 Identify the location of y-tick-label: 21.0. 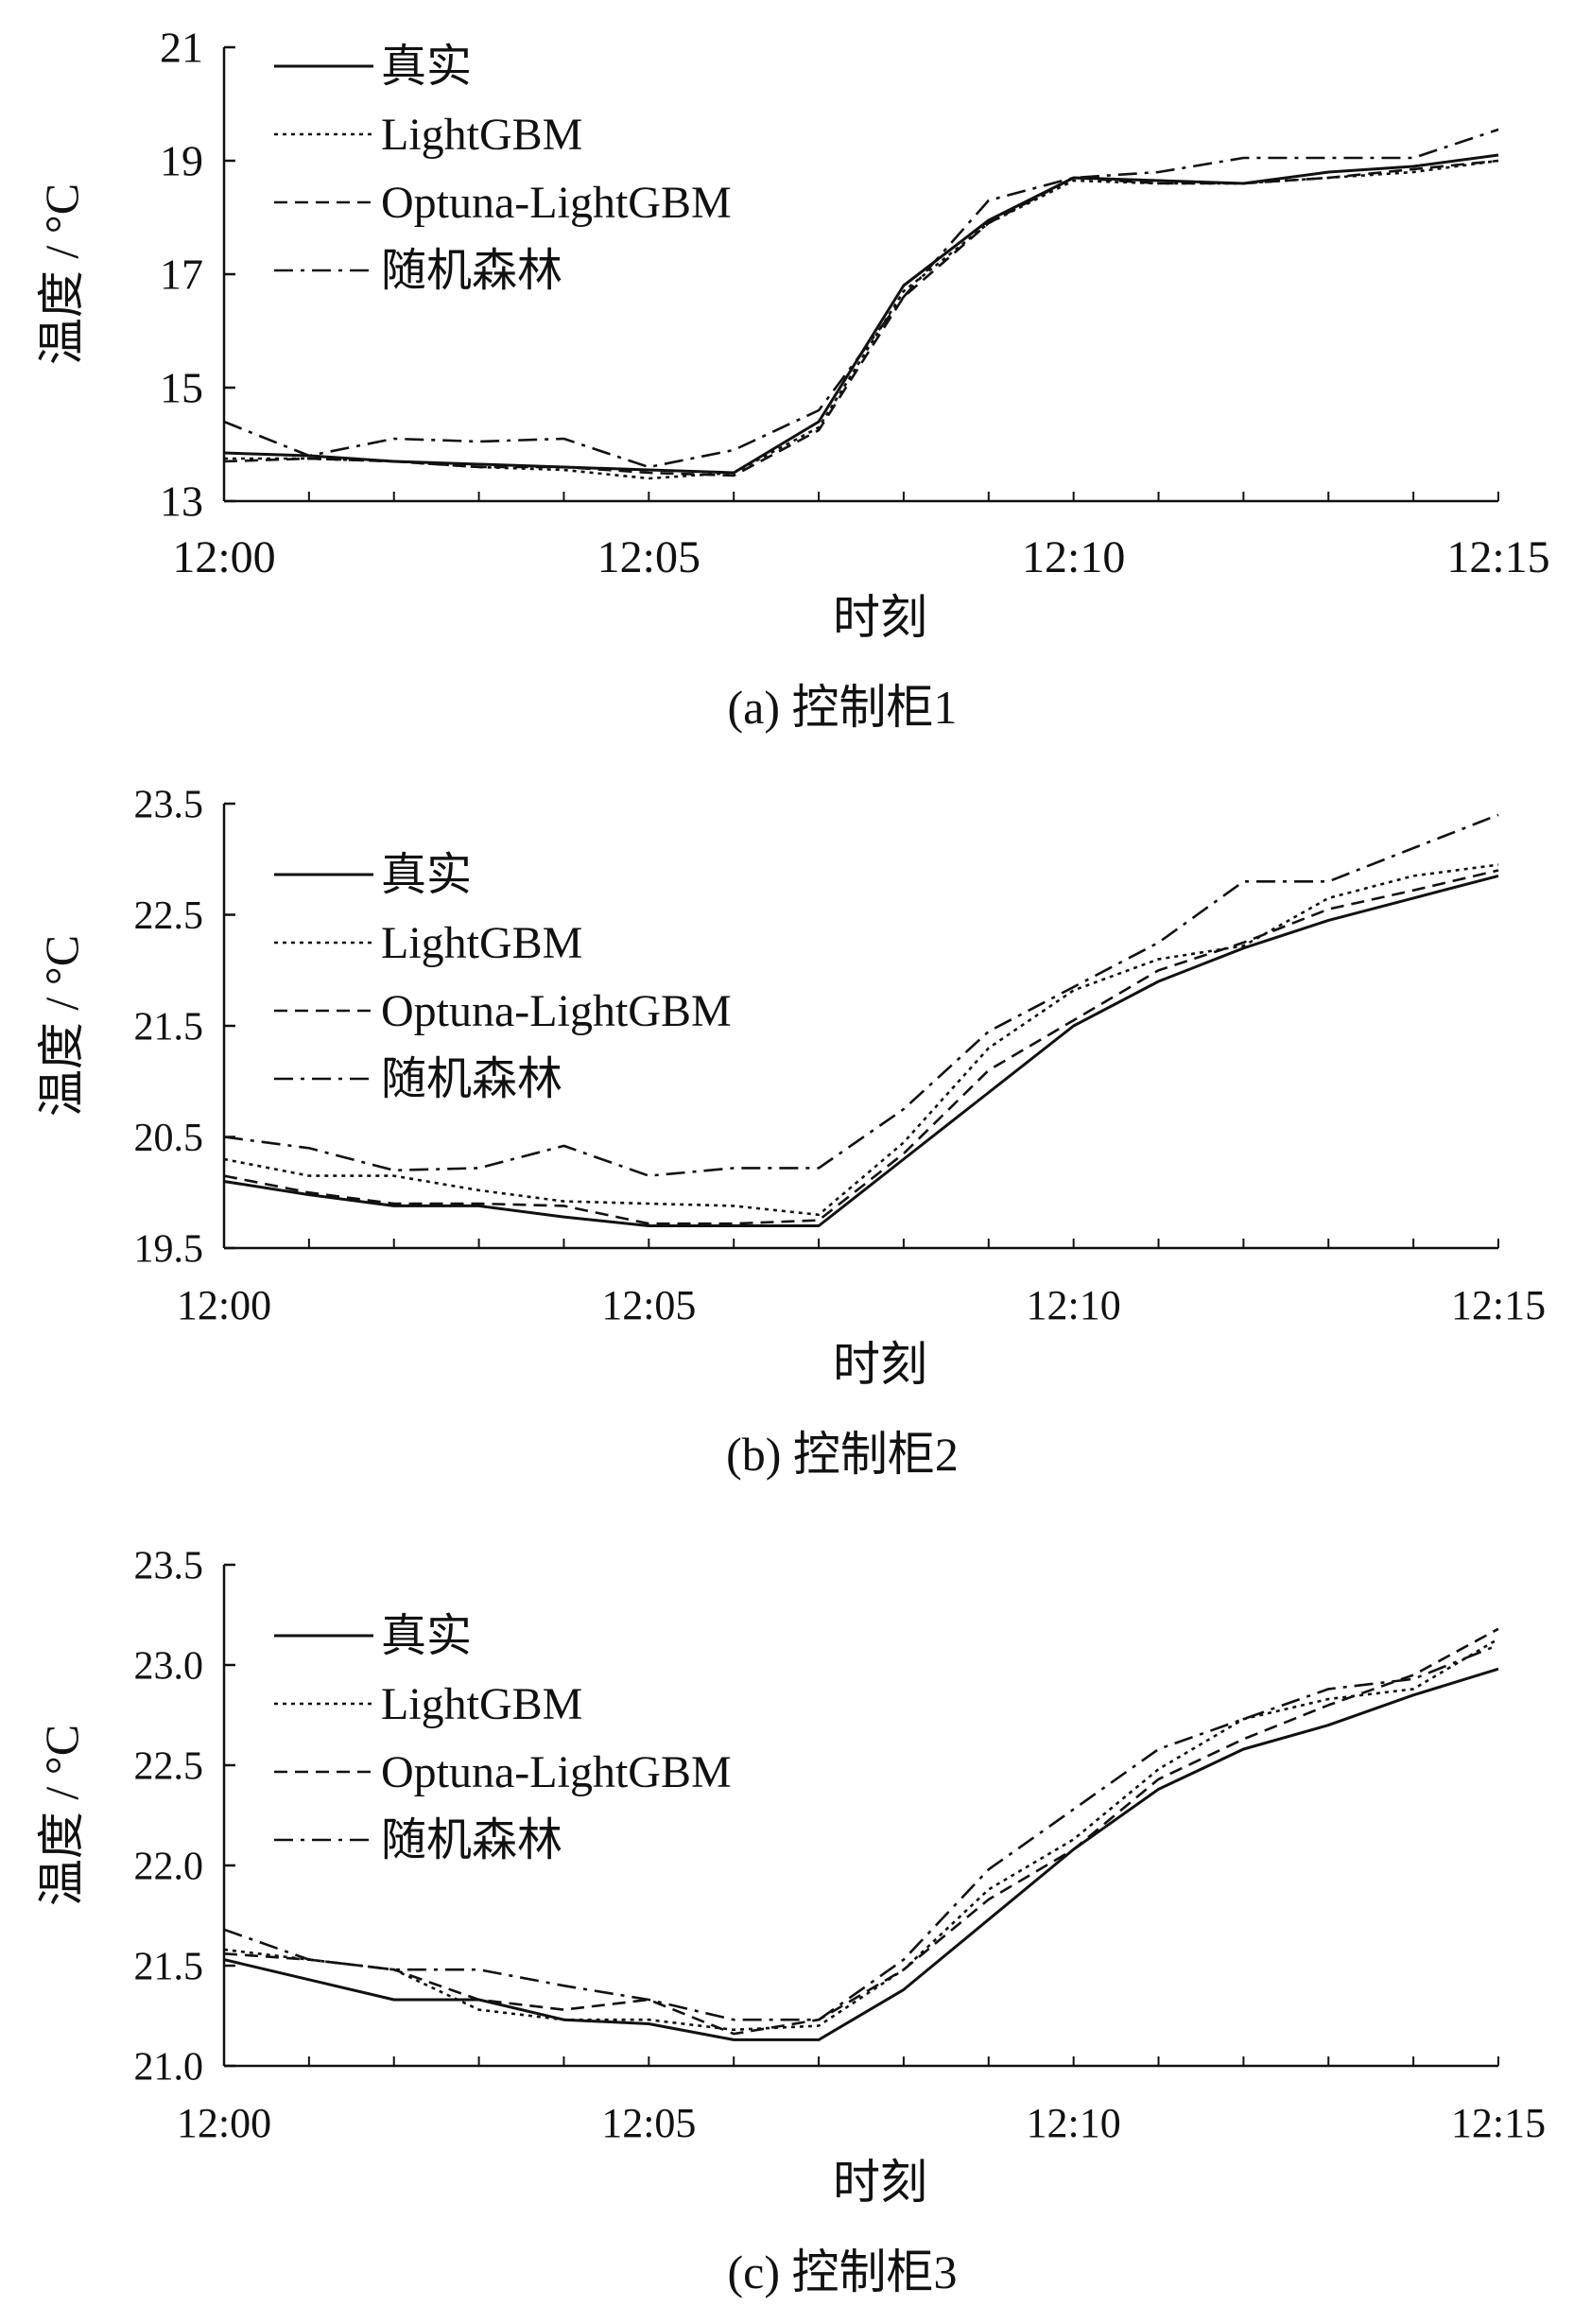
(169, 2067).